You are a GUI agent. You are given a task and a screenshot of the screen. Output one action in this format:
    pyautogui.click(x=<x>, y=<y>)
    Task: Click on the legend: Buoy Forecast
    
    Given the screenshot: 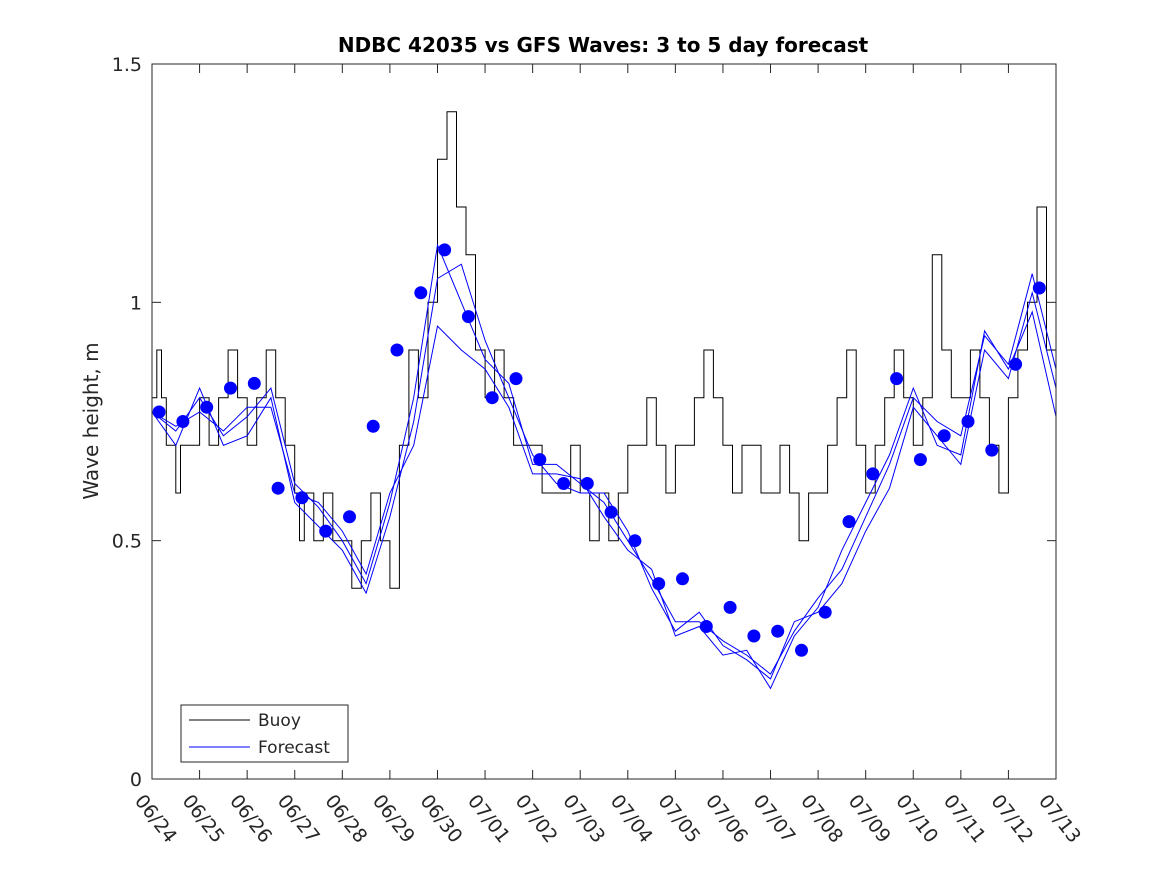 What is the action you would take?
    pyautogui.click(x=264, y=733)
    